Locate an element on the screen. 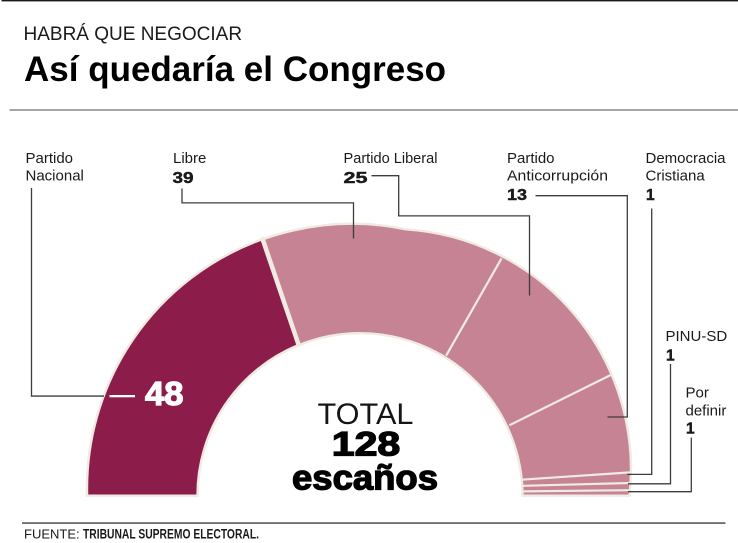  svg-text: Democracia is located at coordinates (686, 158).